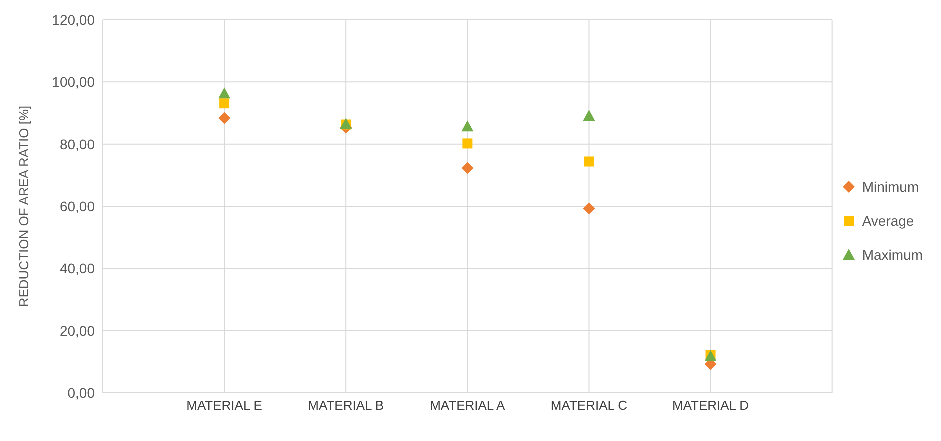 The width and height of the screenshot is (941, 441). Describe the element at coordinates (74, 82) in the screenshot. I see `y-tick-label: 100,00` at that location.